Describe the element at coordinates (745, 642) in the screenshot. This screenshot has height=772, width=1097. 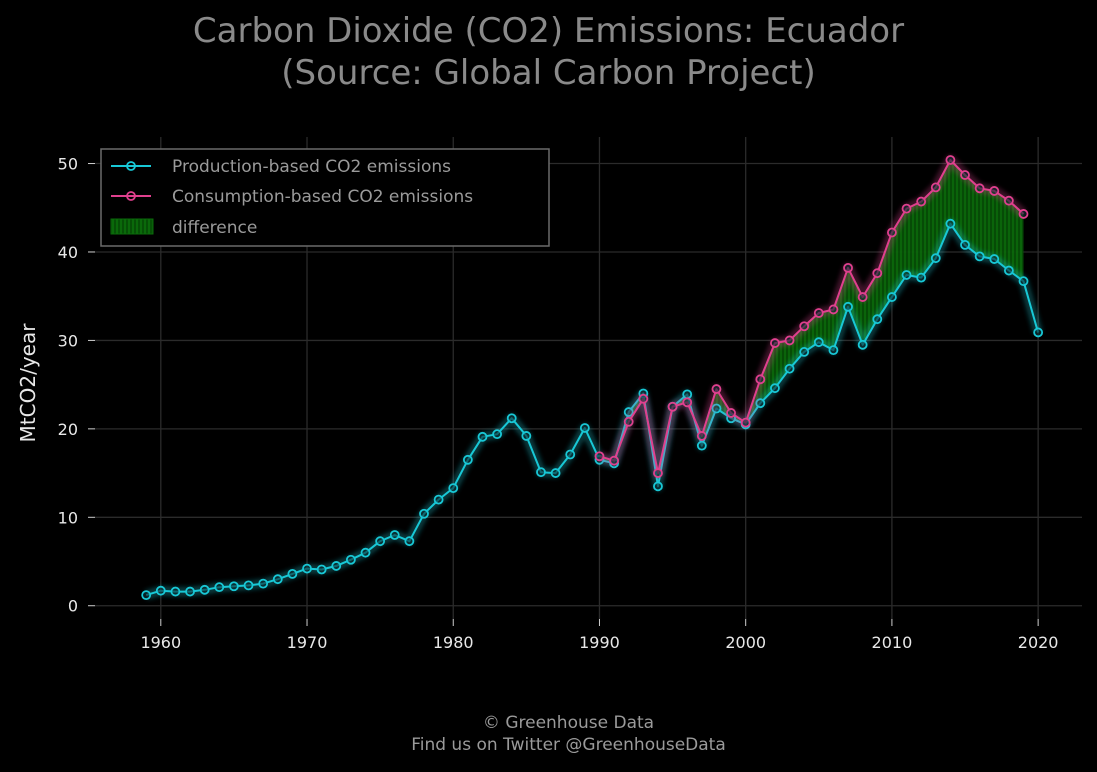
I see `x-tick-label: 2000` at that location.